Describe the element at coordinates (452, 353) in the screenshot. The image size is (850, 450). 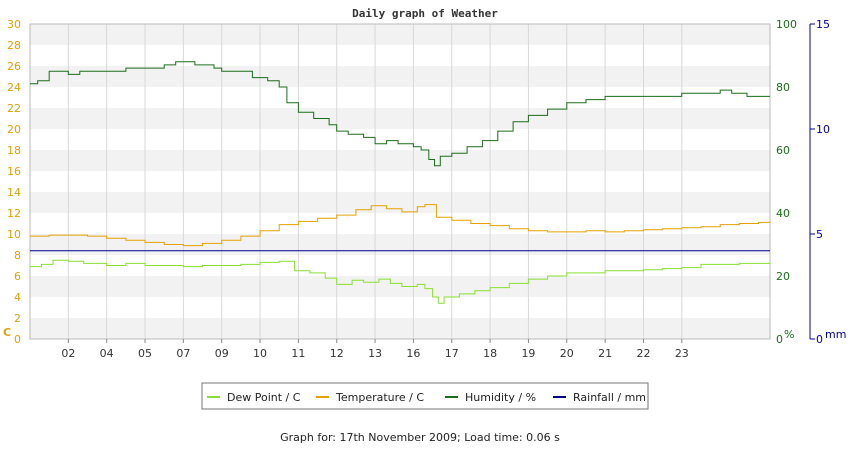
I see `x-tick-label: 17` at that location.